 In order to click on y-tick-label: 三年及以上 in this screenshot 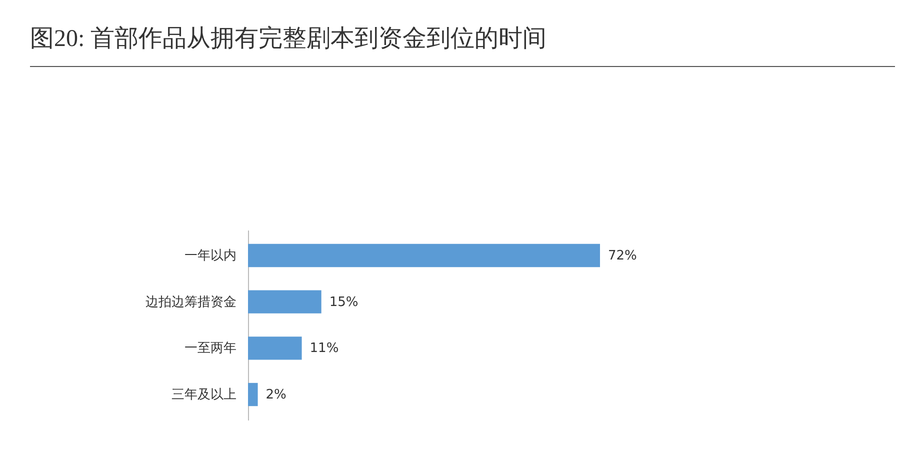, I will do `click(204, 395)`.